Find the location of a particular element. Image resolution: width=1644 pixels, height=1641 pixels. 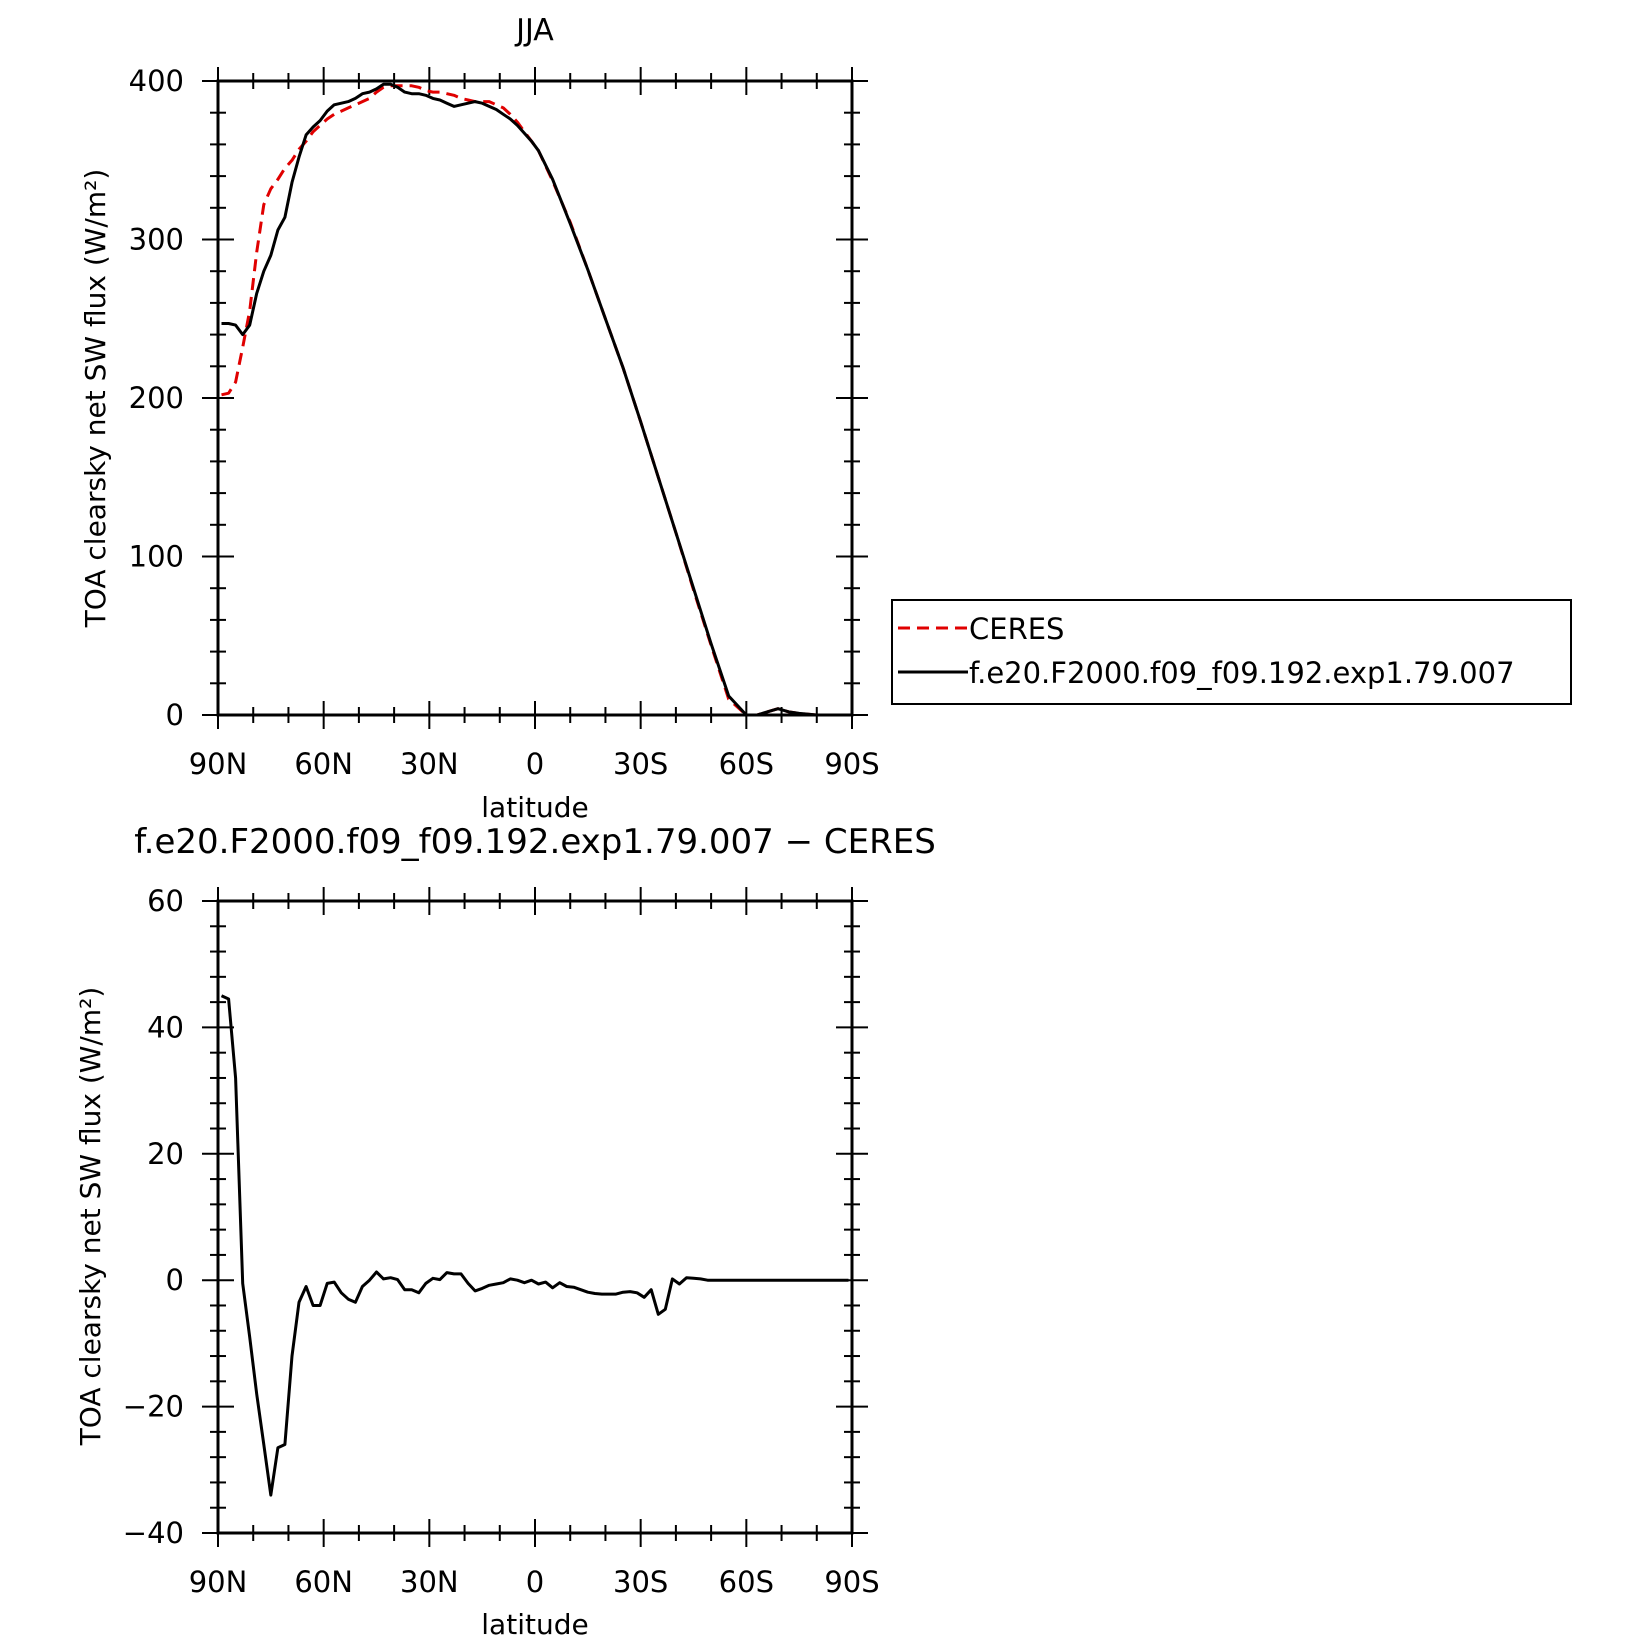

top-chart-y-tick-label: 0 is located at coordinates (175, 715).